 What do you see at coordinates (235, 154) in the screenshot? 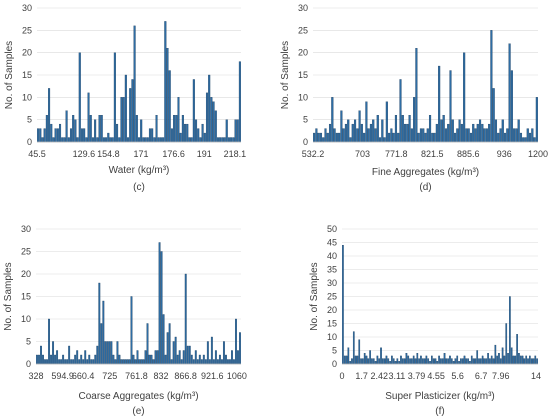
I see `x-tick-label: 218.1` at bounding box center [235, 154].